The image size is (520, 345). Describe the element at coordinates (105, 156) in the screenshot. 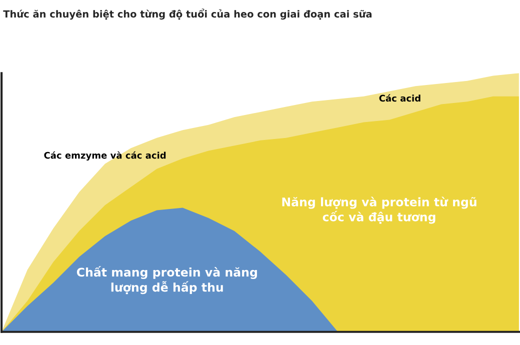

I see `annotation: Các emzyme và các acid` at that location.